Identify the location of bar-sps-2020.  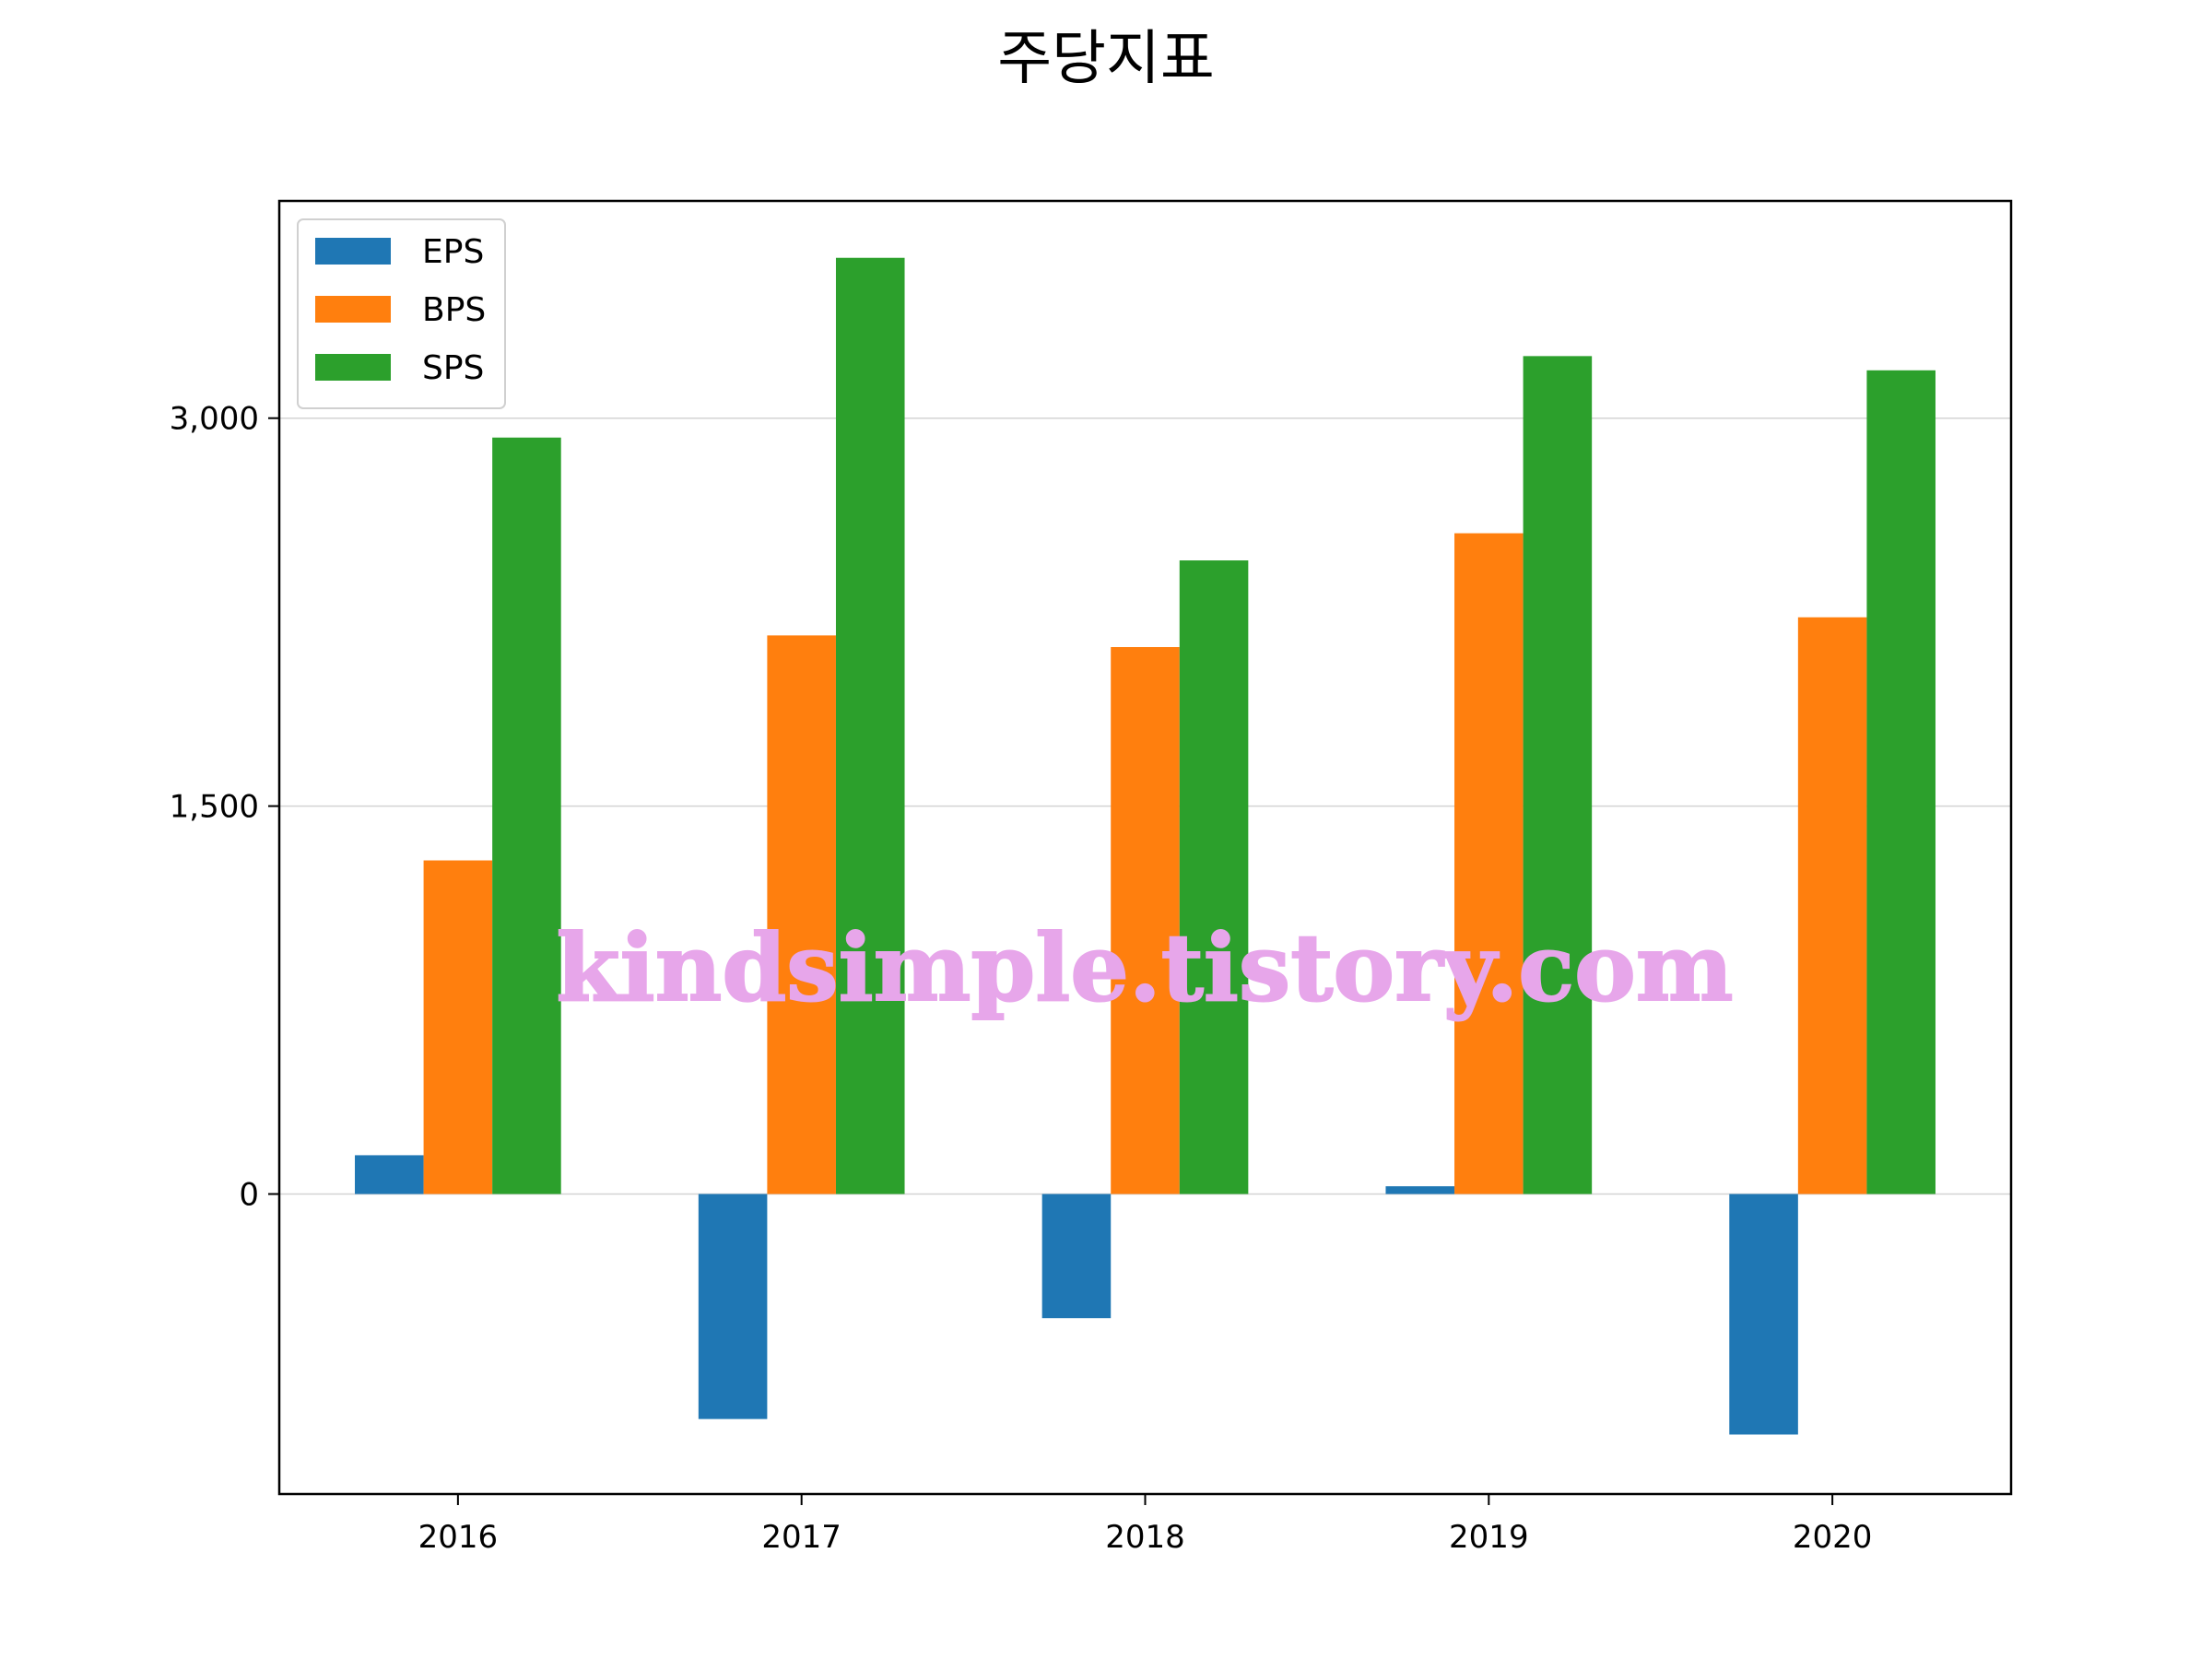
(1901, 782).